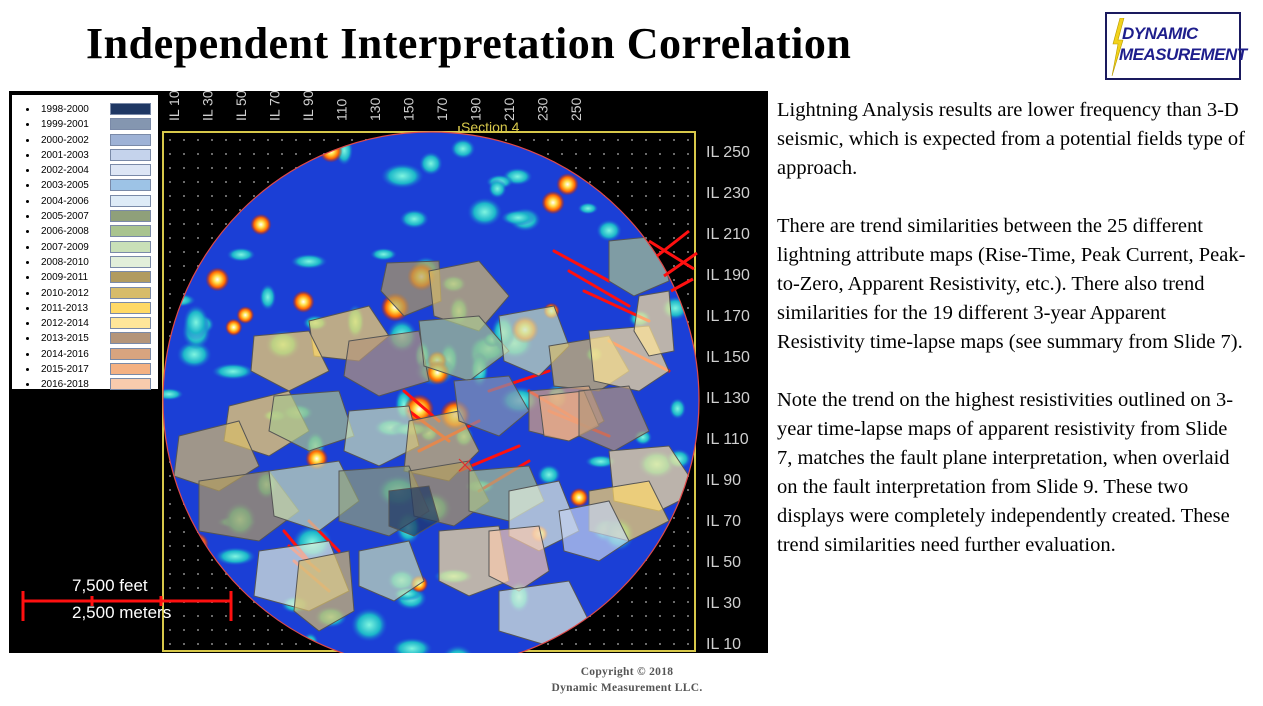 Image resolution: width=1263 pixels, height=706 pixels. Describe the element at coordinates (92, 247) in the screenshot. I see `legend-item: 2007-2009` at that location.